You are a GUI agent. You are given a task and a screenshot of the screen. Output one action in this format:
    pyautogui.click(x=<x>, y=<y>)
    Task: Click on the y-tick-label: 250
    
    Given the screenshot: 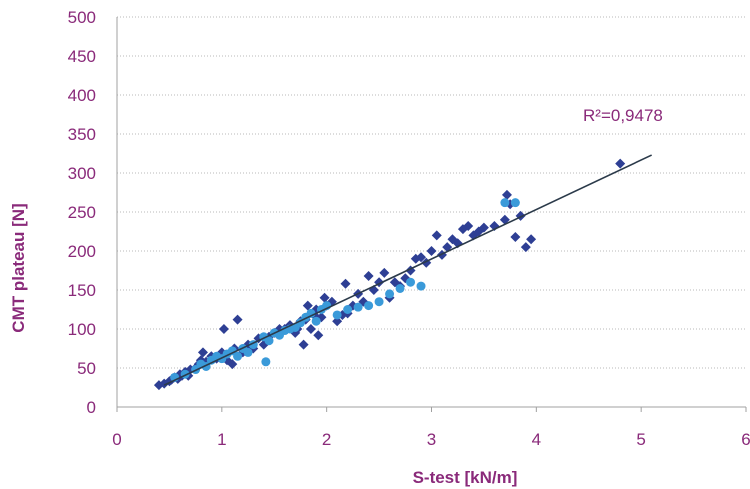 What is the action you would take?
    pyautogui.click(x=82, y=212)
    